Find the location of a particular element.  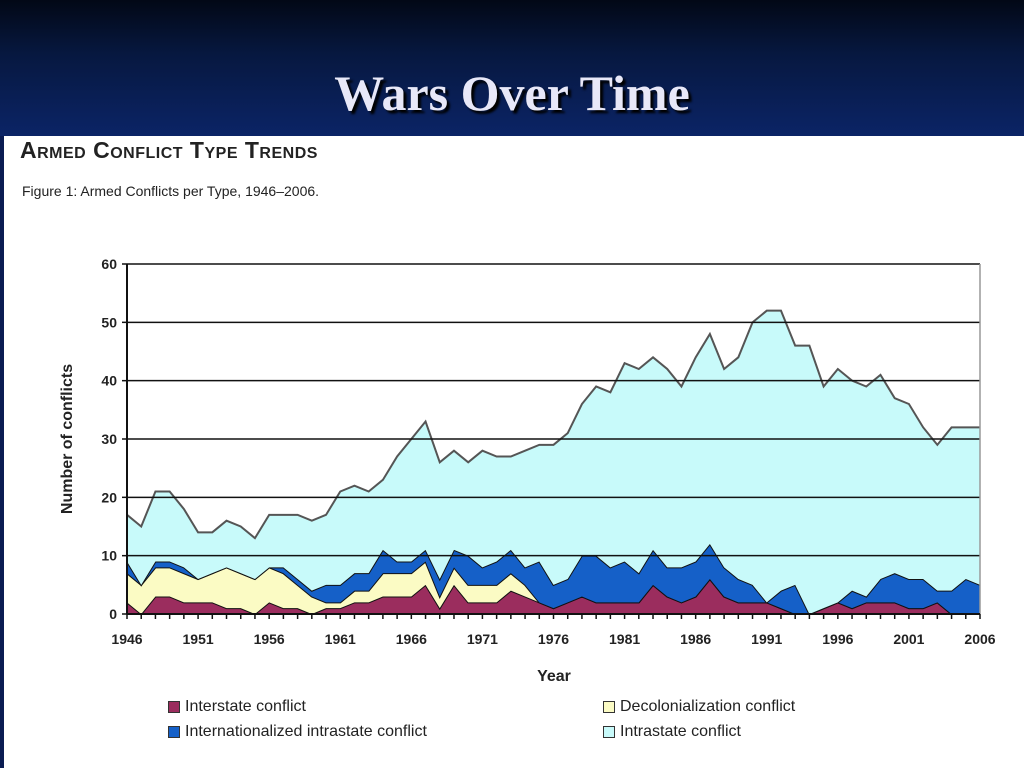

y-tick-label: 10 is located at coordinates (109, 556).